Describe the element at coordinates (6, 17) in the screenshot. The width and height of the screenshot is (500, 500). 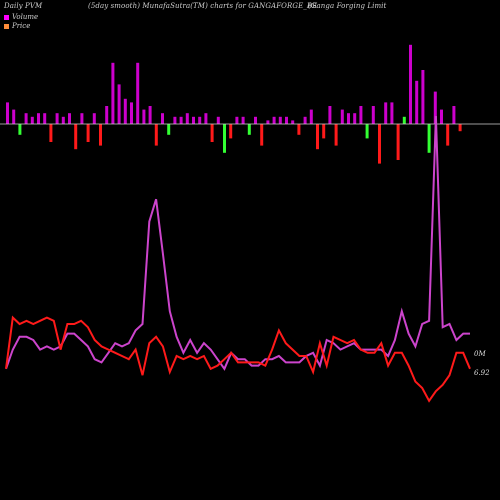
I see `volume-swatch-icon` at that location.